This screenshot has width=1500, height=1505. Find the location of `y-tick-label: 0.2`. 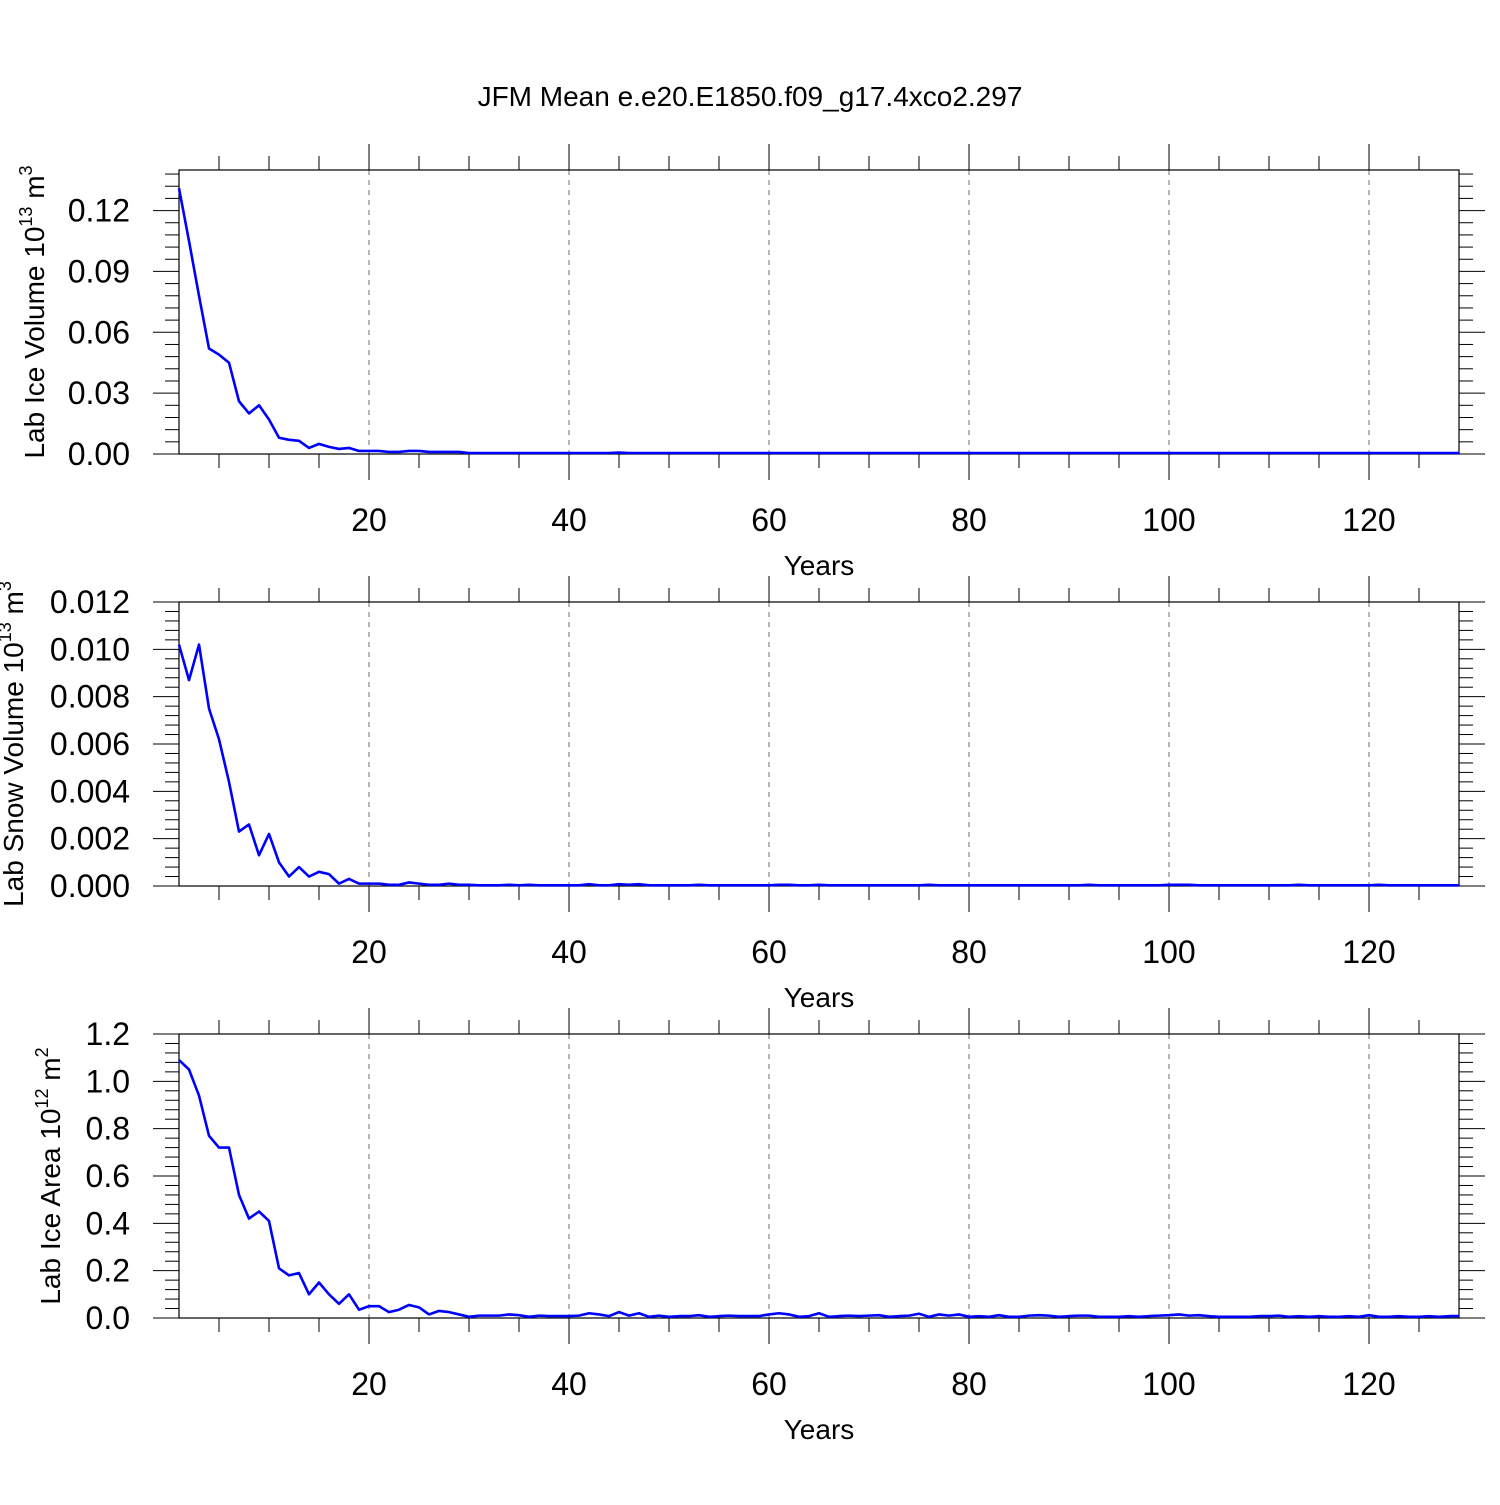

y-tick-label: 0.2 is located at coordinates (108, 1271).